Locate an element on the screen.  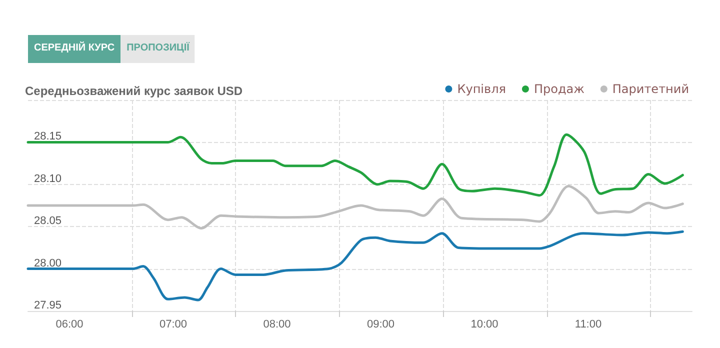
legend-label: Паритетний is located at coordinates (651, 89).